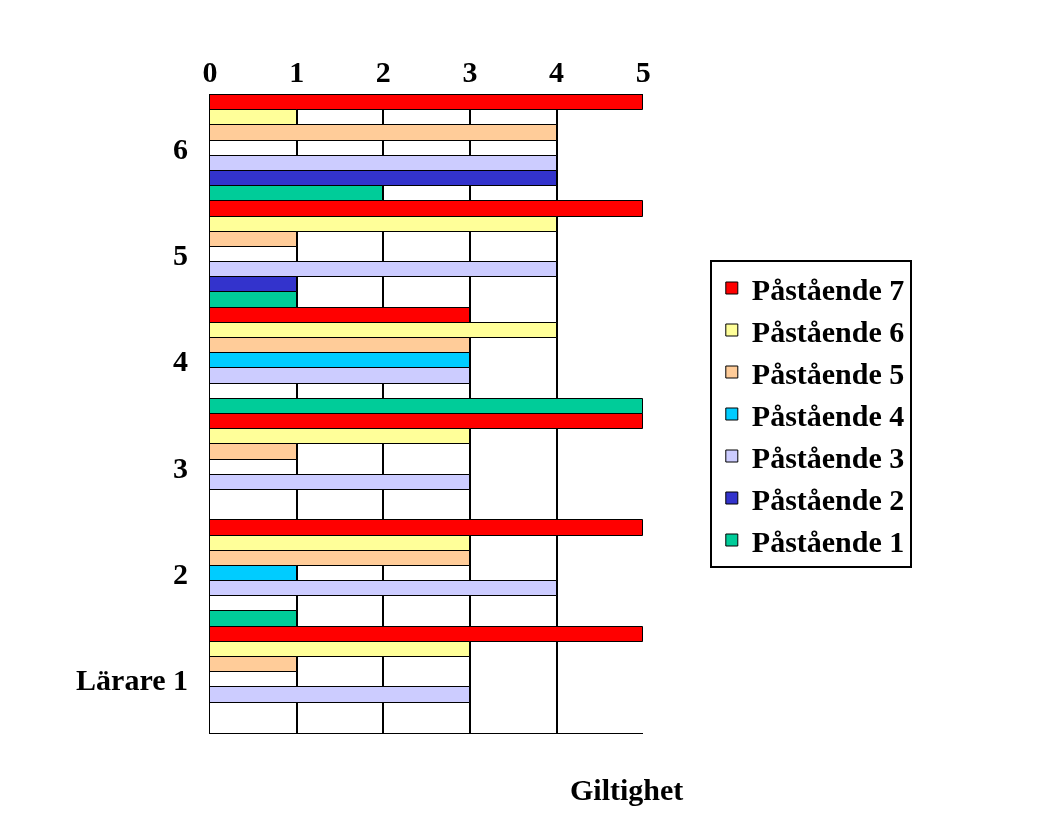  What do you see at coordinates (132, 680) in the screenshot?
I see `y-tick-label: Lärare 1` at bounding box center [132, 680].